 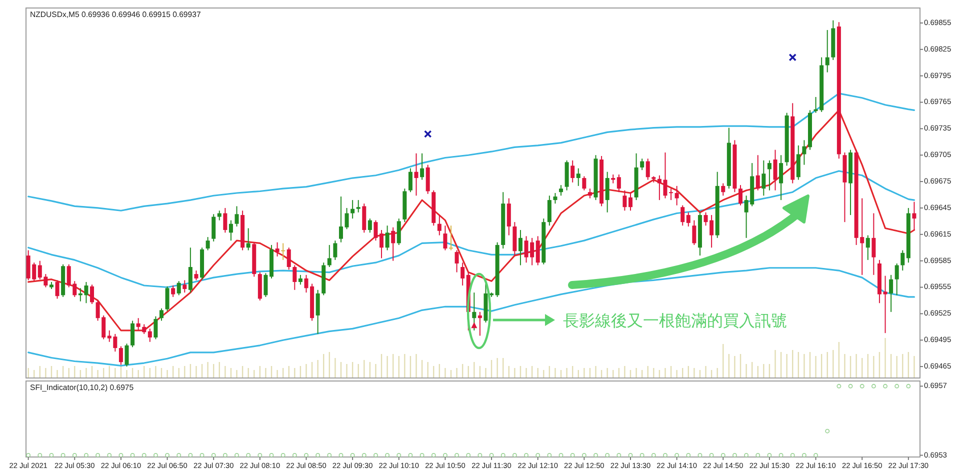 What do you see at coordinates (675, 320) in the screenshot?
I see `annotation: 長影線後又一根飽滿的買入訊號` at bounding box center [675, 320].